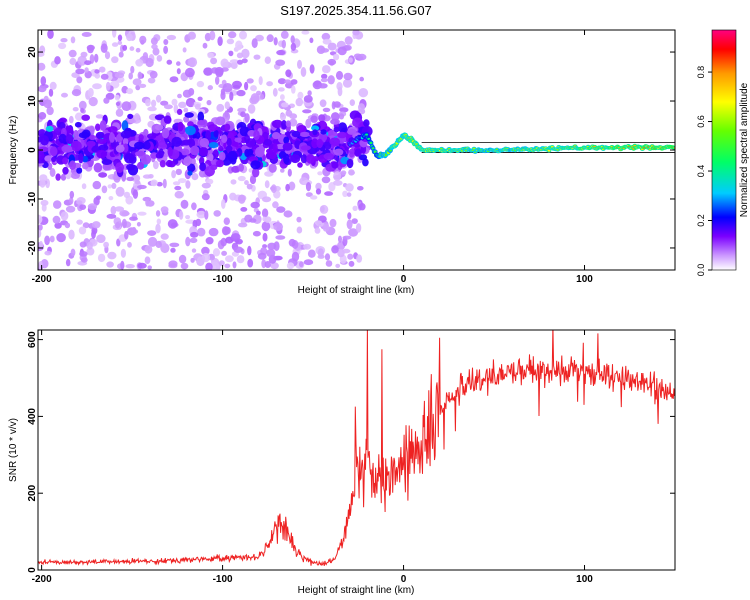  What do you see at coordinates (32, 570) in the screenshot?
I see `y-tick-label: 0` at bounding box center [32, 570].